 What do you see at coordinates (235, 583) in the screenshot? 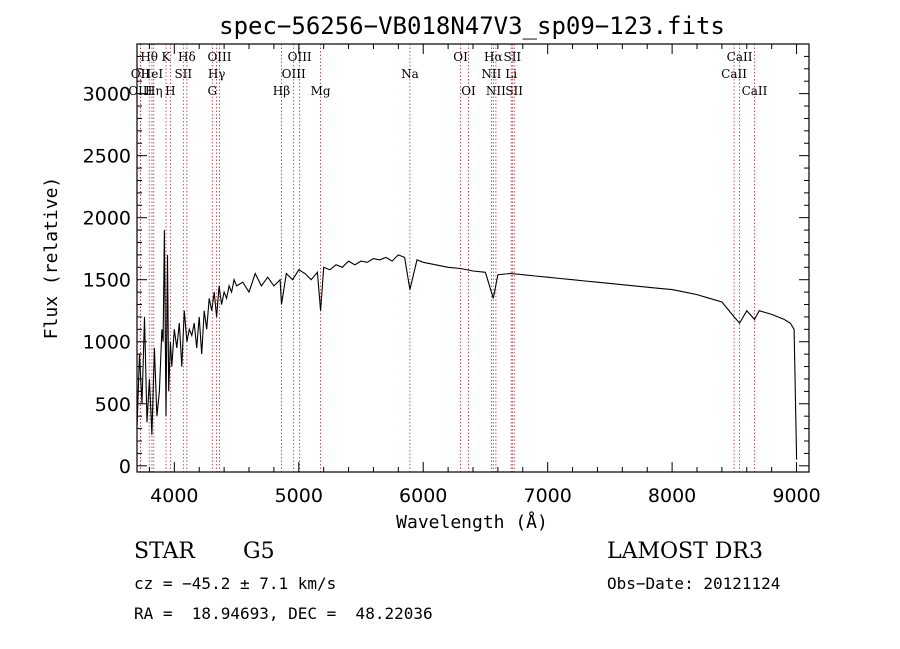
I see `redshift-velocity: cz = −45.2 ± 7.1 km/s` at bounding box center [235, 583].